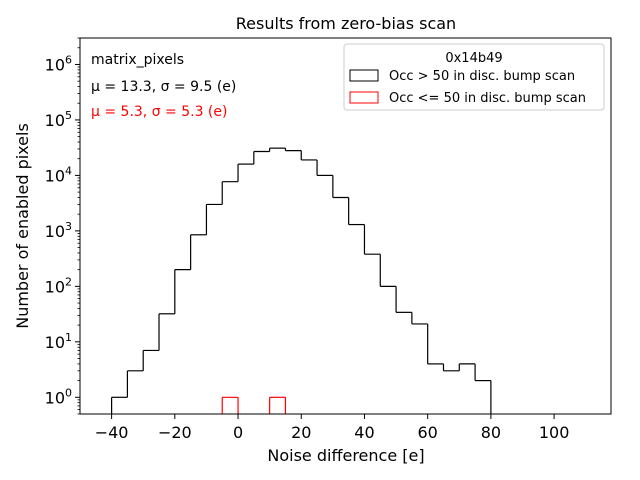 The height and width of the screenshot is (480, 640). What do you see at coordinates (175, 432) in the screenshot?
I see `x-tick-label: −20` at bounding box center [175, 432].